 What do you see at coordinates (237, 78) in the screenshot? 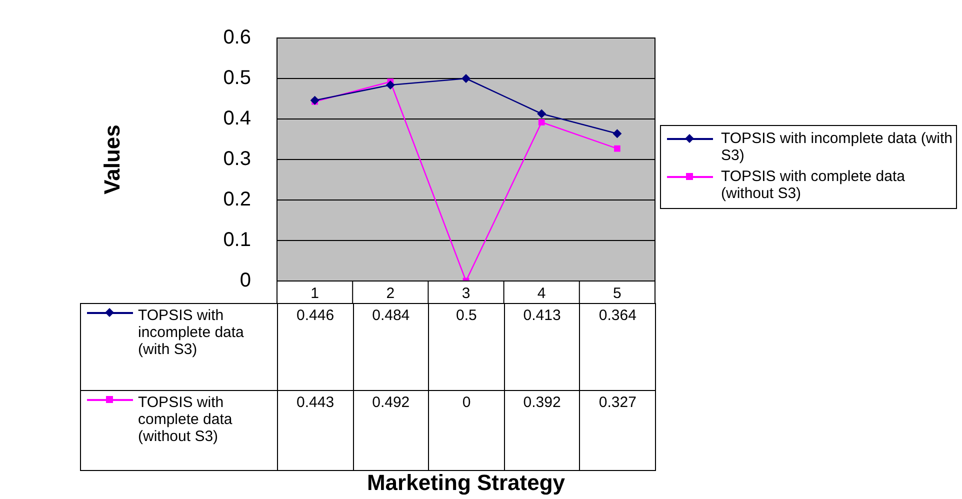
I see `y-tick-label: 0.5` at bounding box center [237, 78].